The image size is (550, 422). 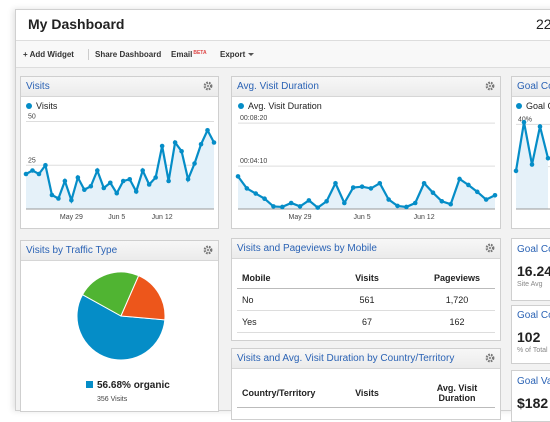 What do you see at coordinates (189, 54) in the screenshot?
I see `email-button: EmailBETA` at bounding box center [189, 54].